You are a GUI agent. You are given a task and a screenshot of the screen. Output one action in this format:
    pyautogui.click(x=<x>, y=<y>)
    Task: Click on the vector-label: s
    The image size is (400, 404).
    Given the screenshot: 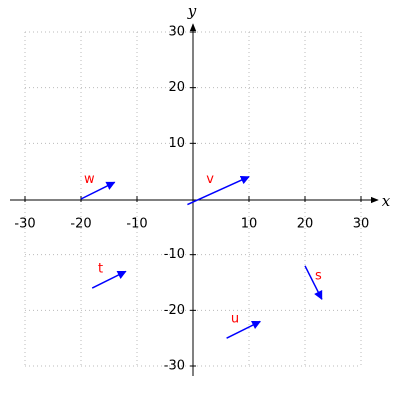 What is the action you would take?
    pyautogui.click(x=318, y=276)
    